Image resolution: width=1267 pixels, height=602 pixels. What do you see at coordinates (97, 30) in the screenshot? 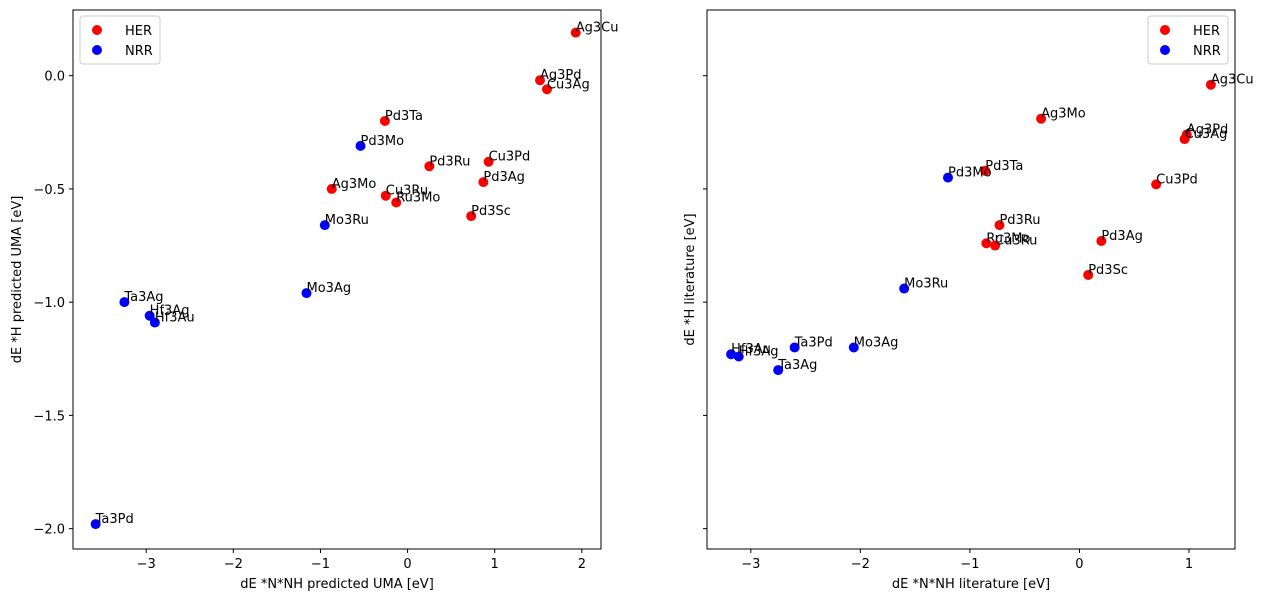
I see `legend-marker-her-left` at bounding box center [97, 30].